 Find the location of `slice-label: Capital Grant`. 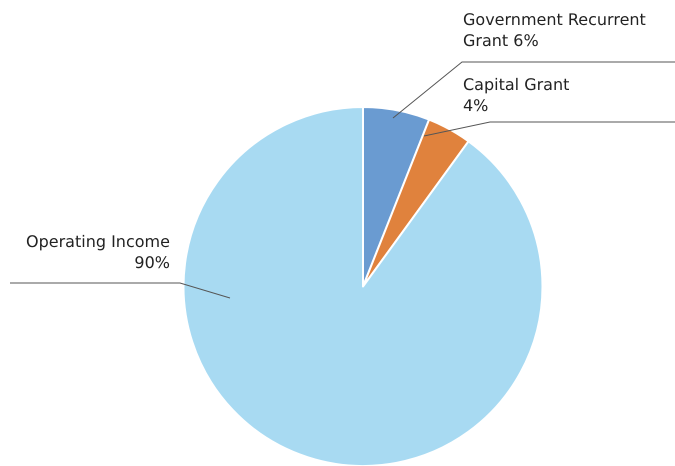

slice-label: Capital Grant is located at coordinates (516, 84).